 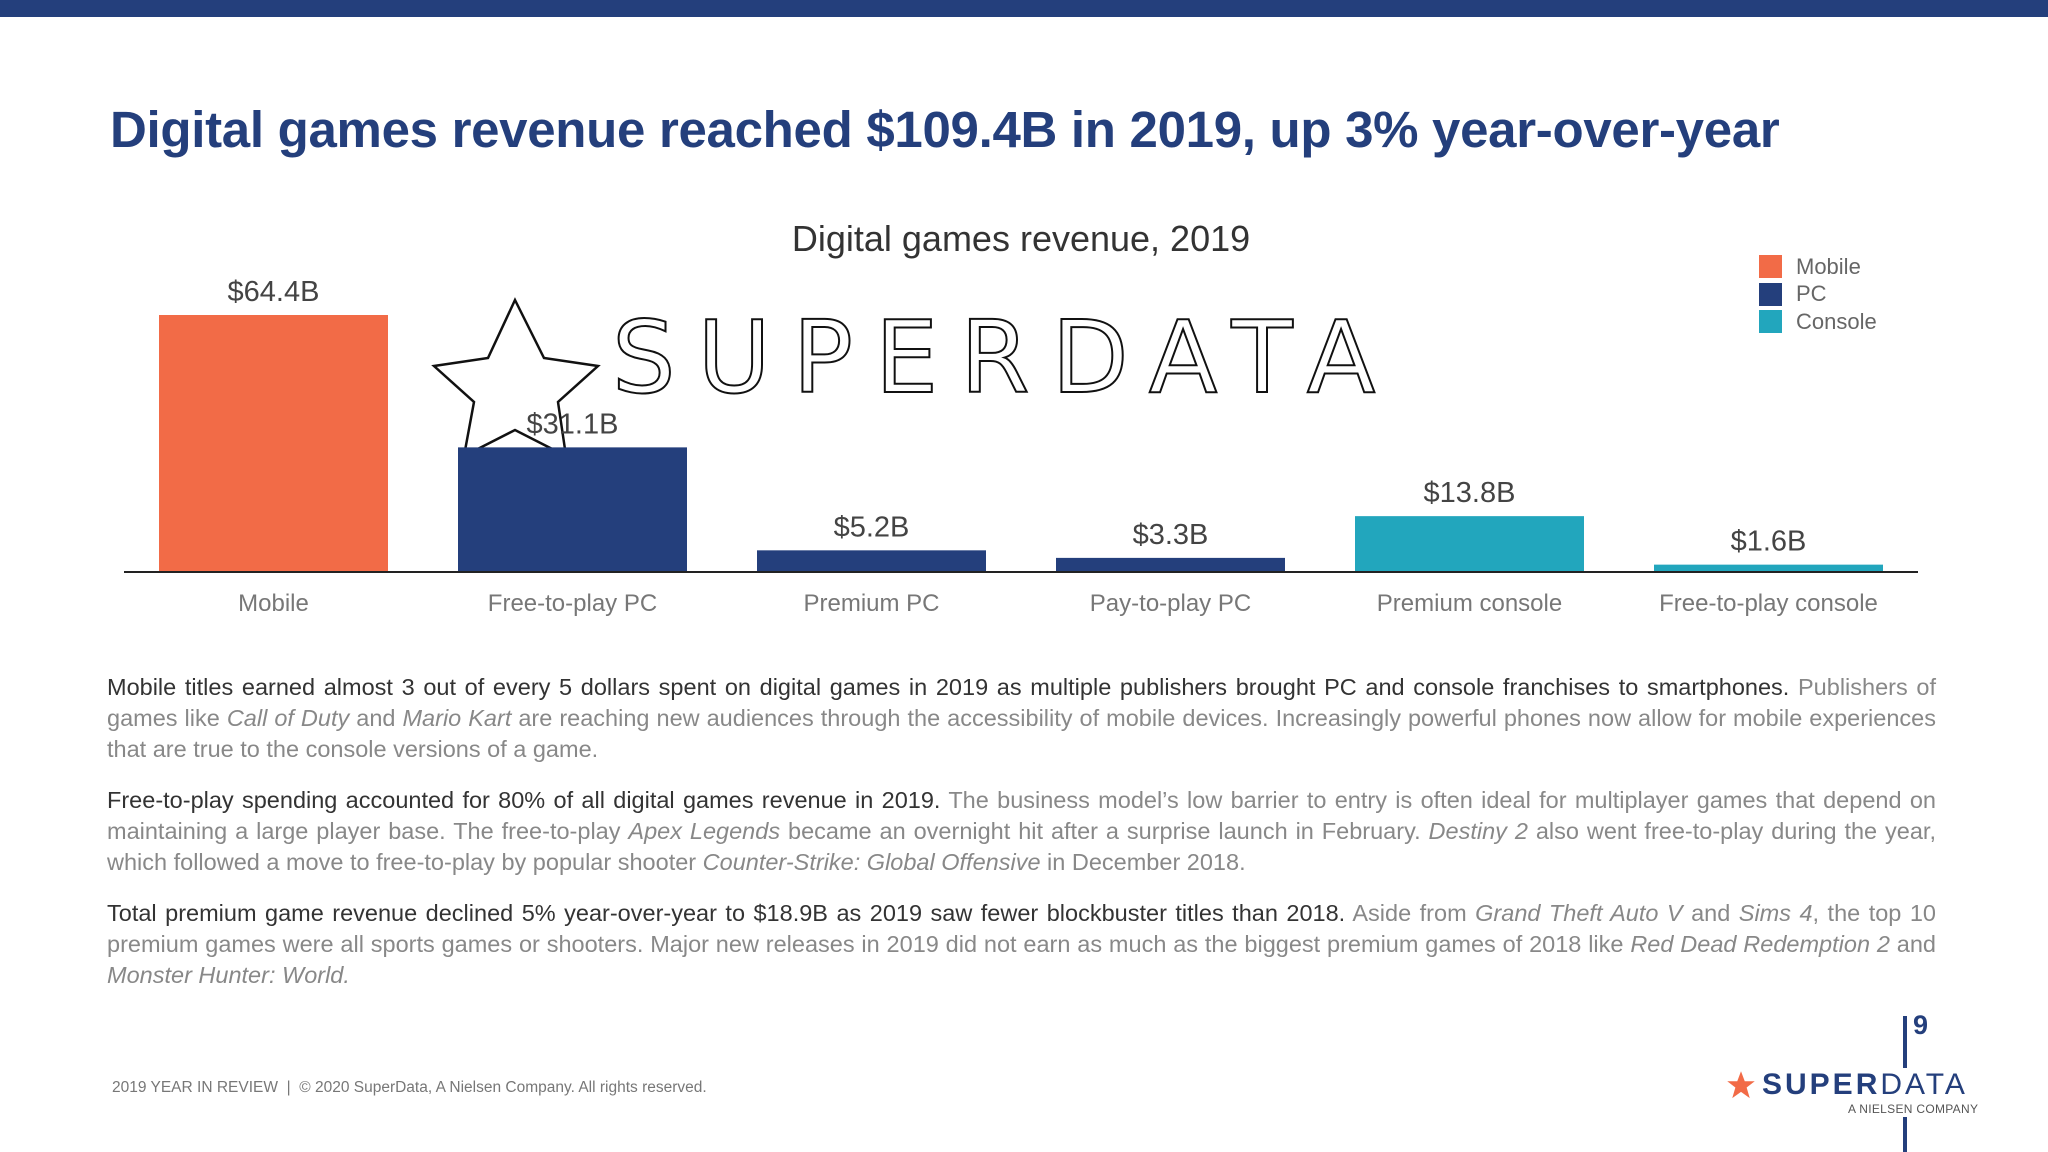 I want to click on bar-value-label: $31.1B, so click(x=573, y=424).